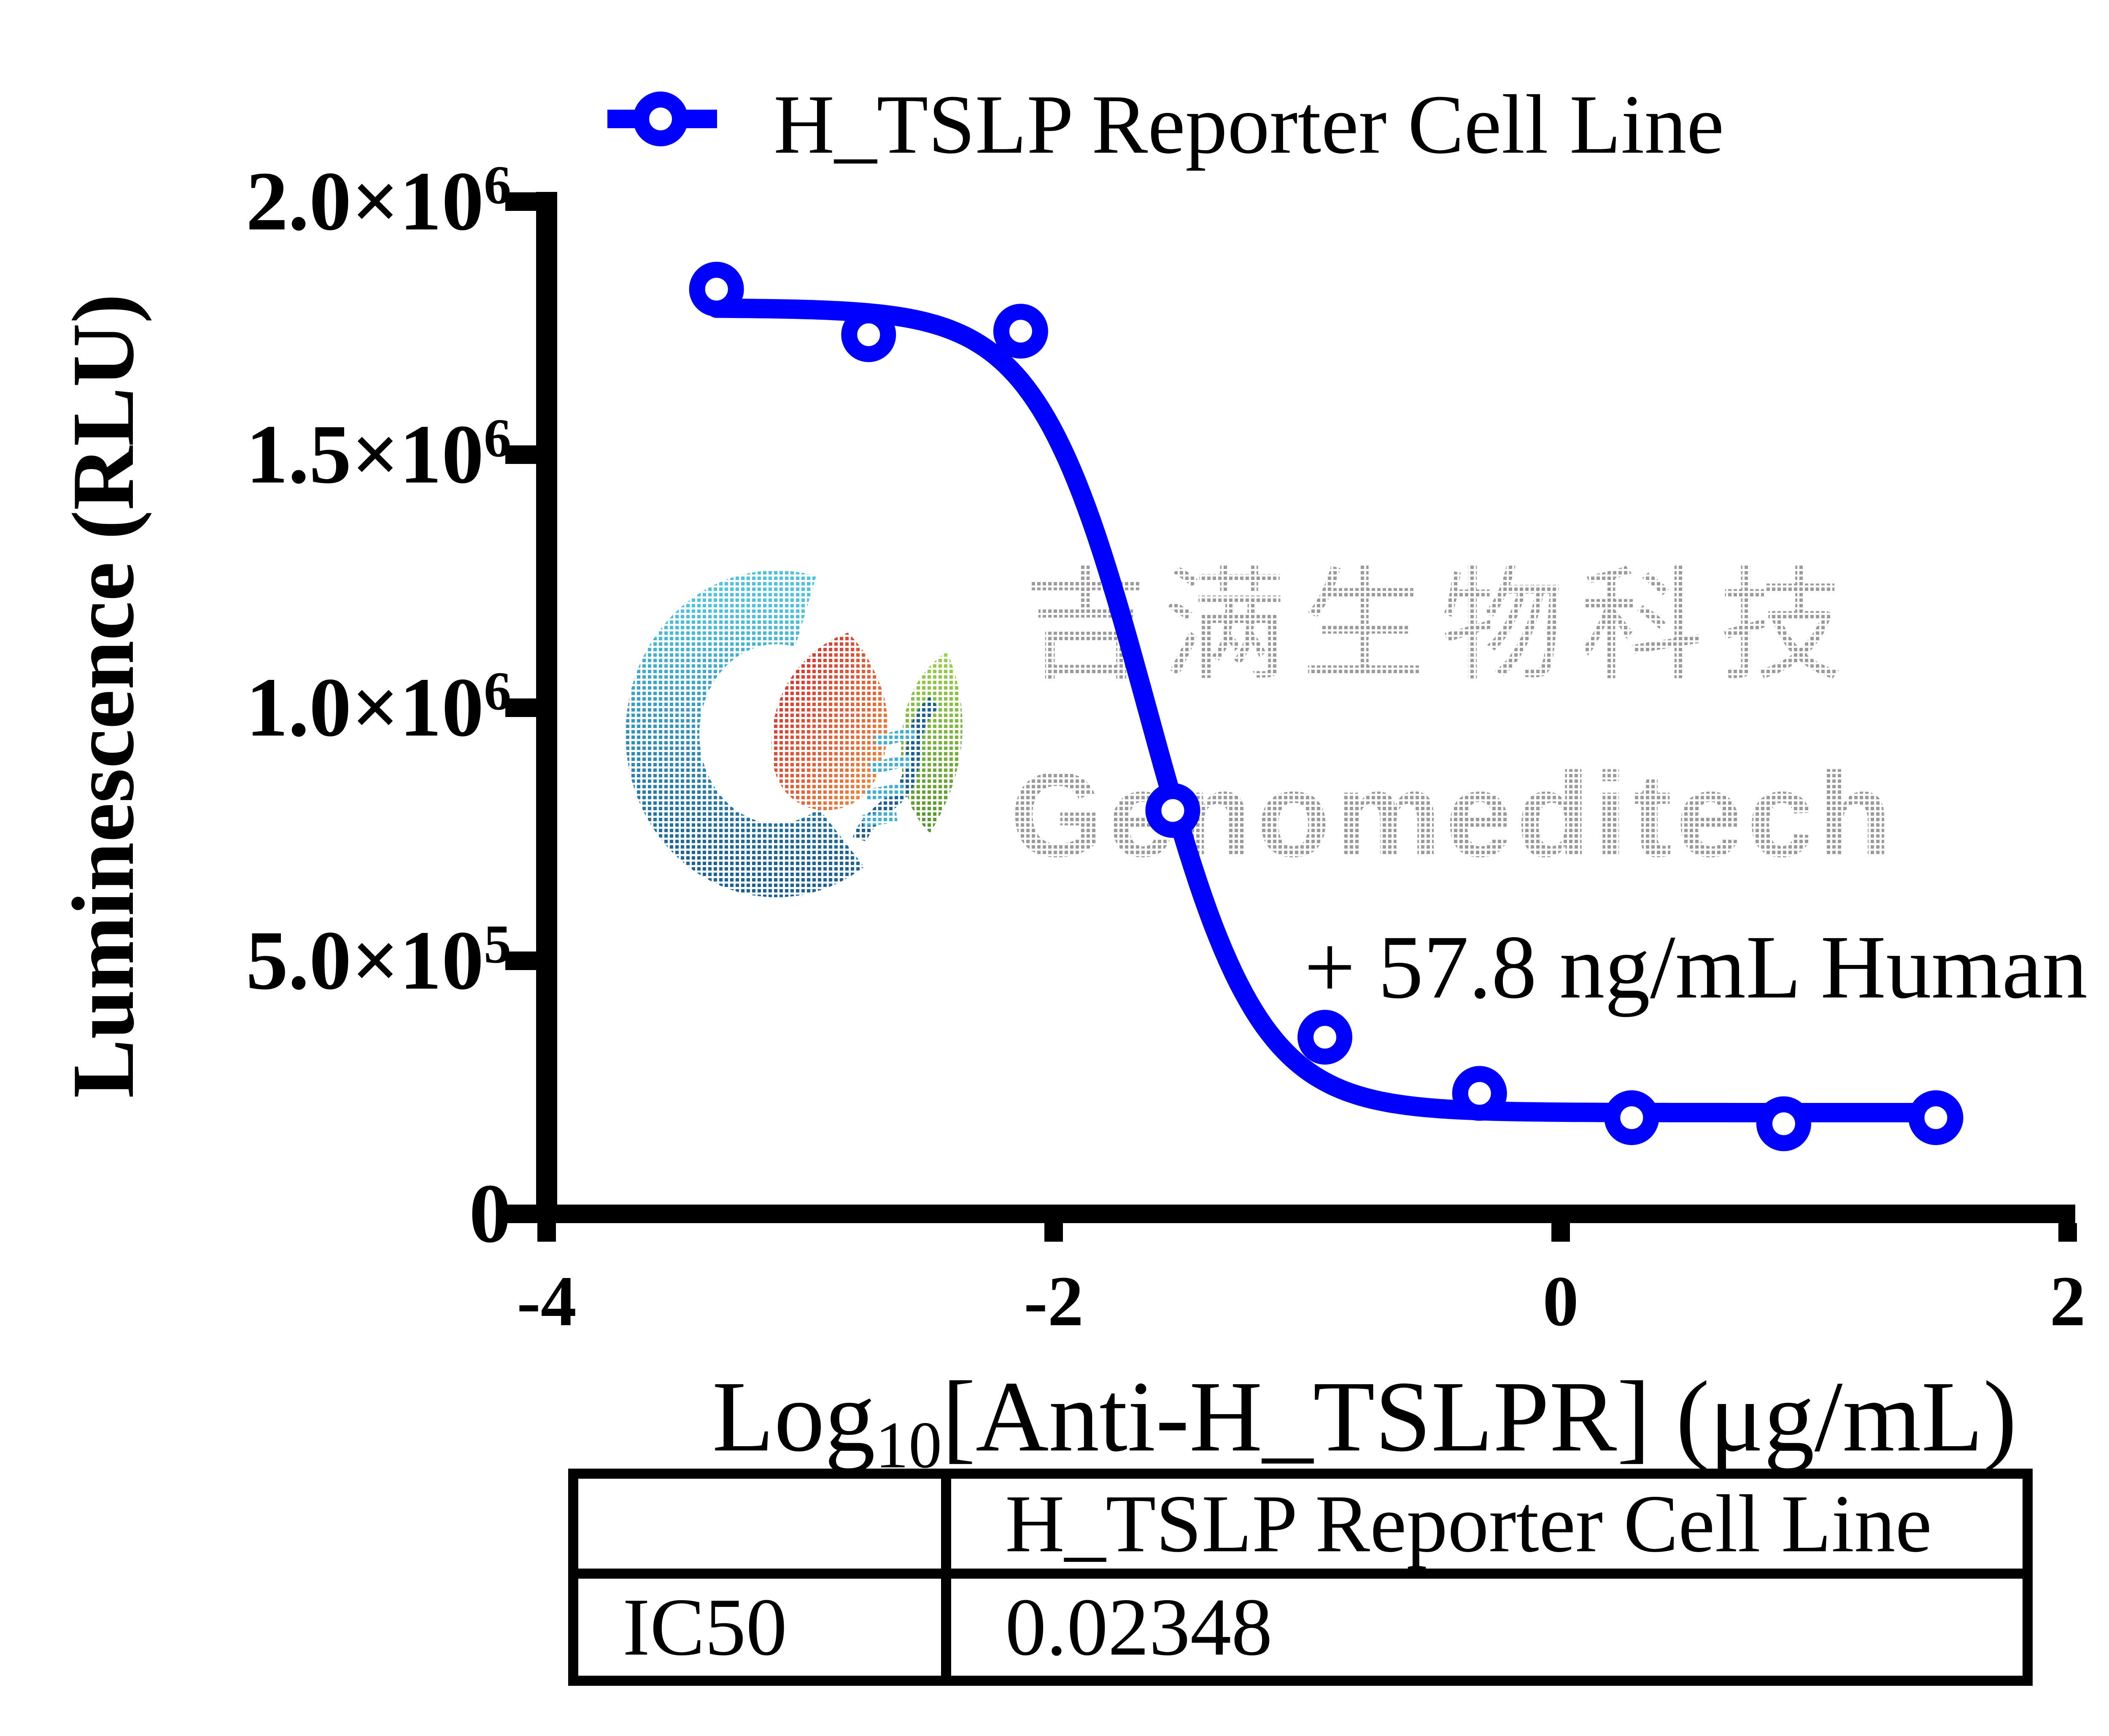 The width and height of the screenshot is (2109, 1736). I want to click on watermark-logo-dna-rungs, so click(889, 777).